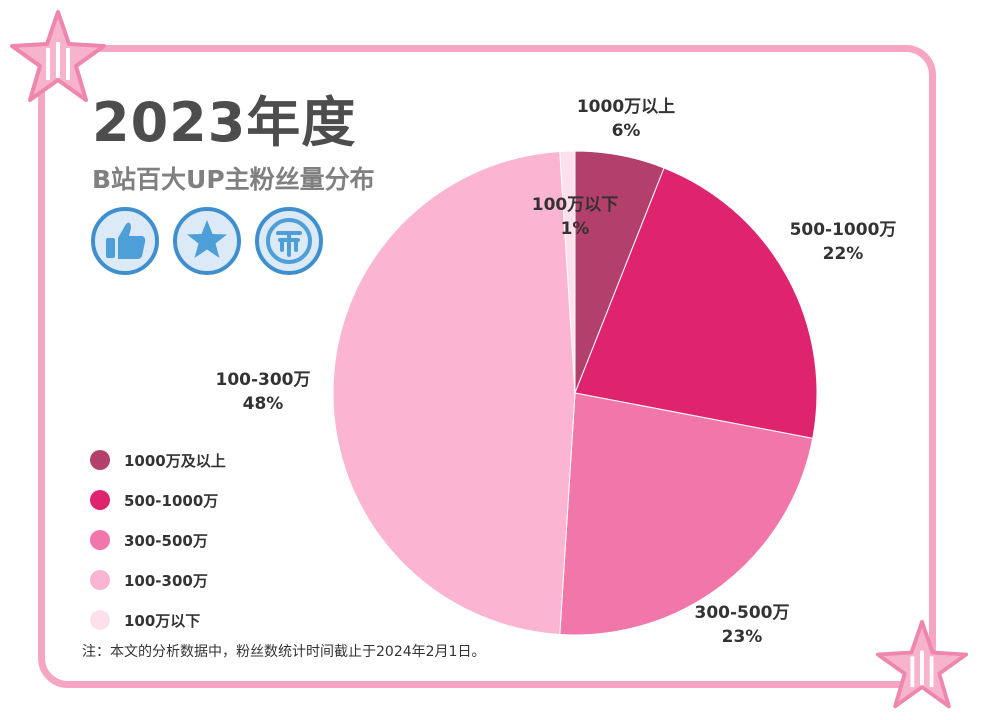 The height and width of the screenshot is (720, 992). I want to click on legend-item: 1000万及以上, so click(158, 460).